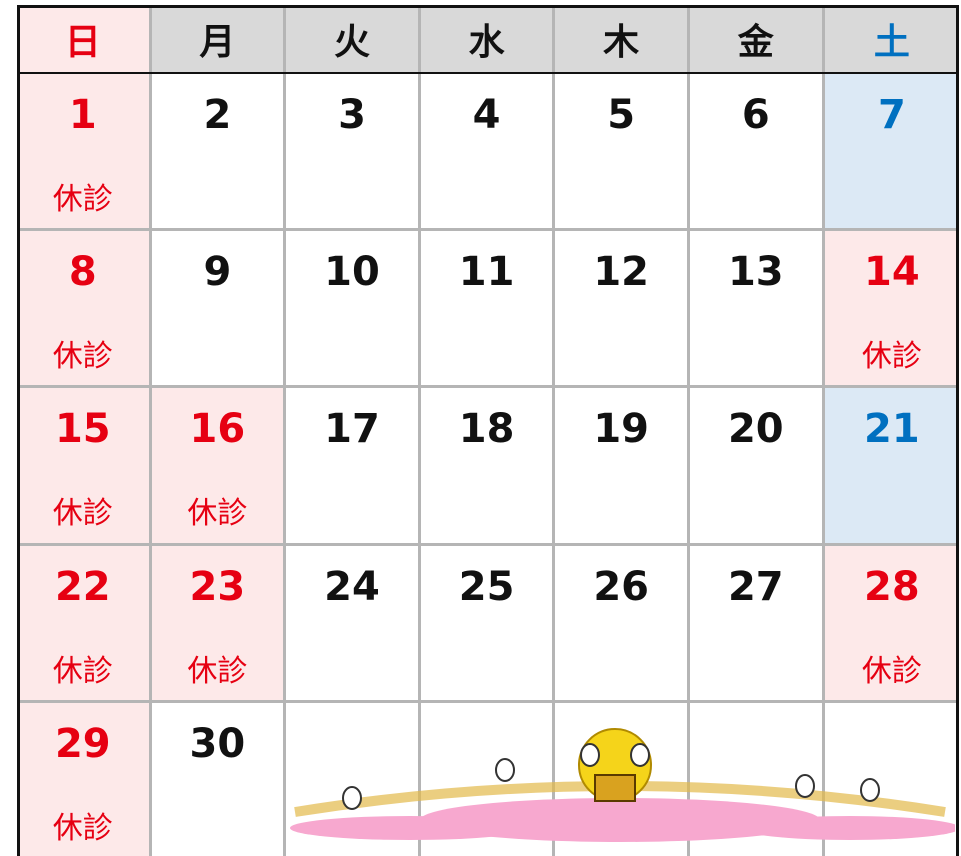 This screenshot has width=961, height=856. Describe the element at coordinates (219, 467) in the screenshot. I see `day-cell: 16 休診` at that location.